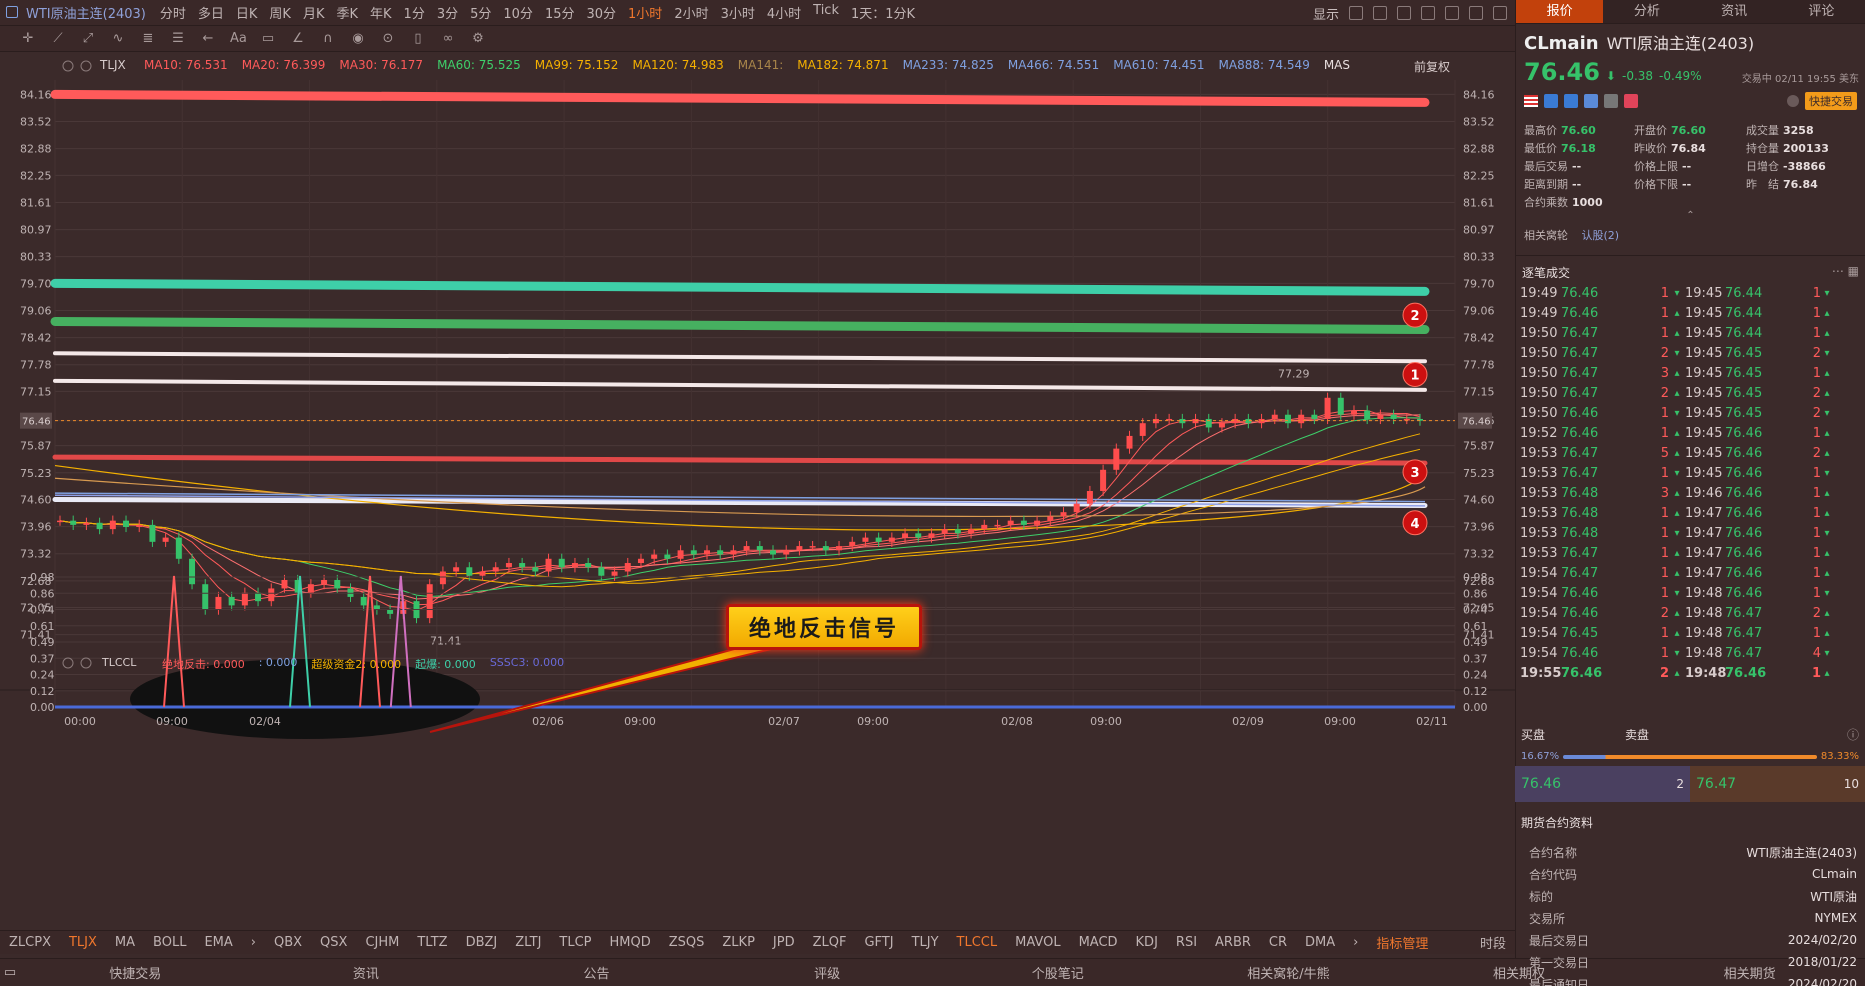 Image resolution: width=1865 pixels, height=986 pixels. Describe the element at coordinates (691, 14) in the screenshot. I see `period-14: 2小时` at that location.